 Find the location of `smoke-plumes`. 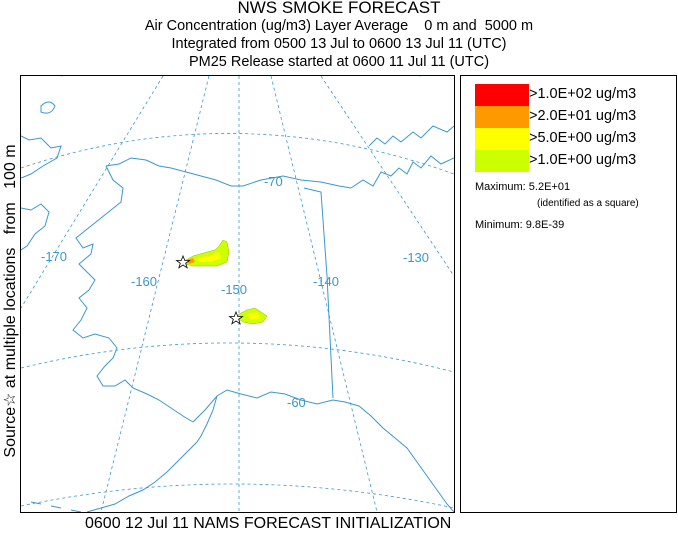

smoke-plumes is located at coordinates (226, 282).